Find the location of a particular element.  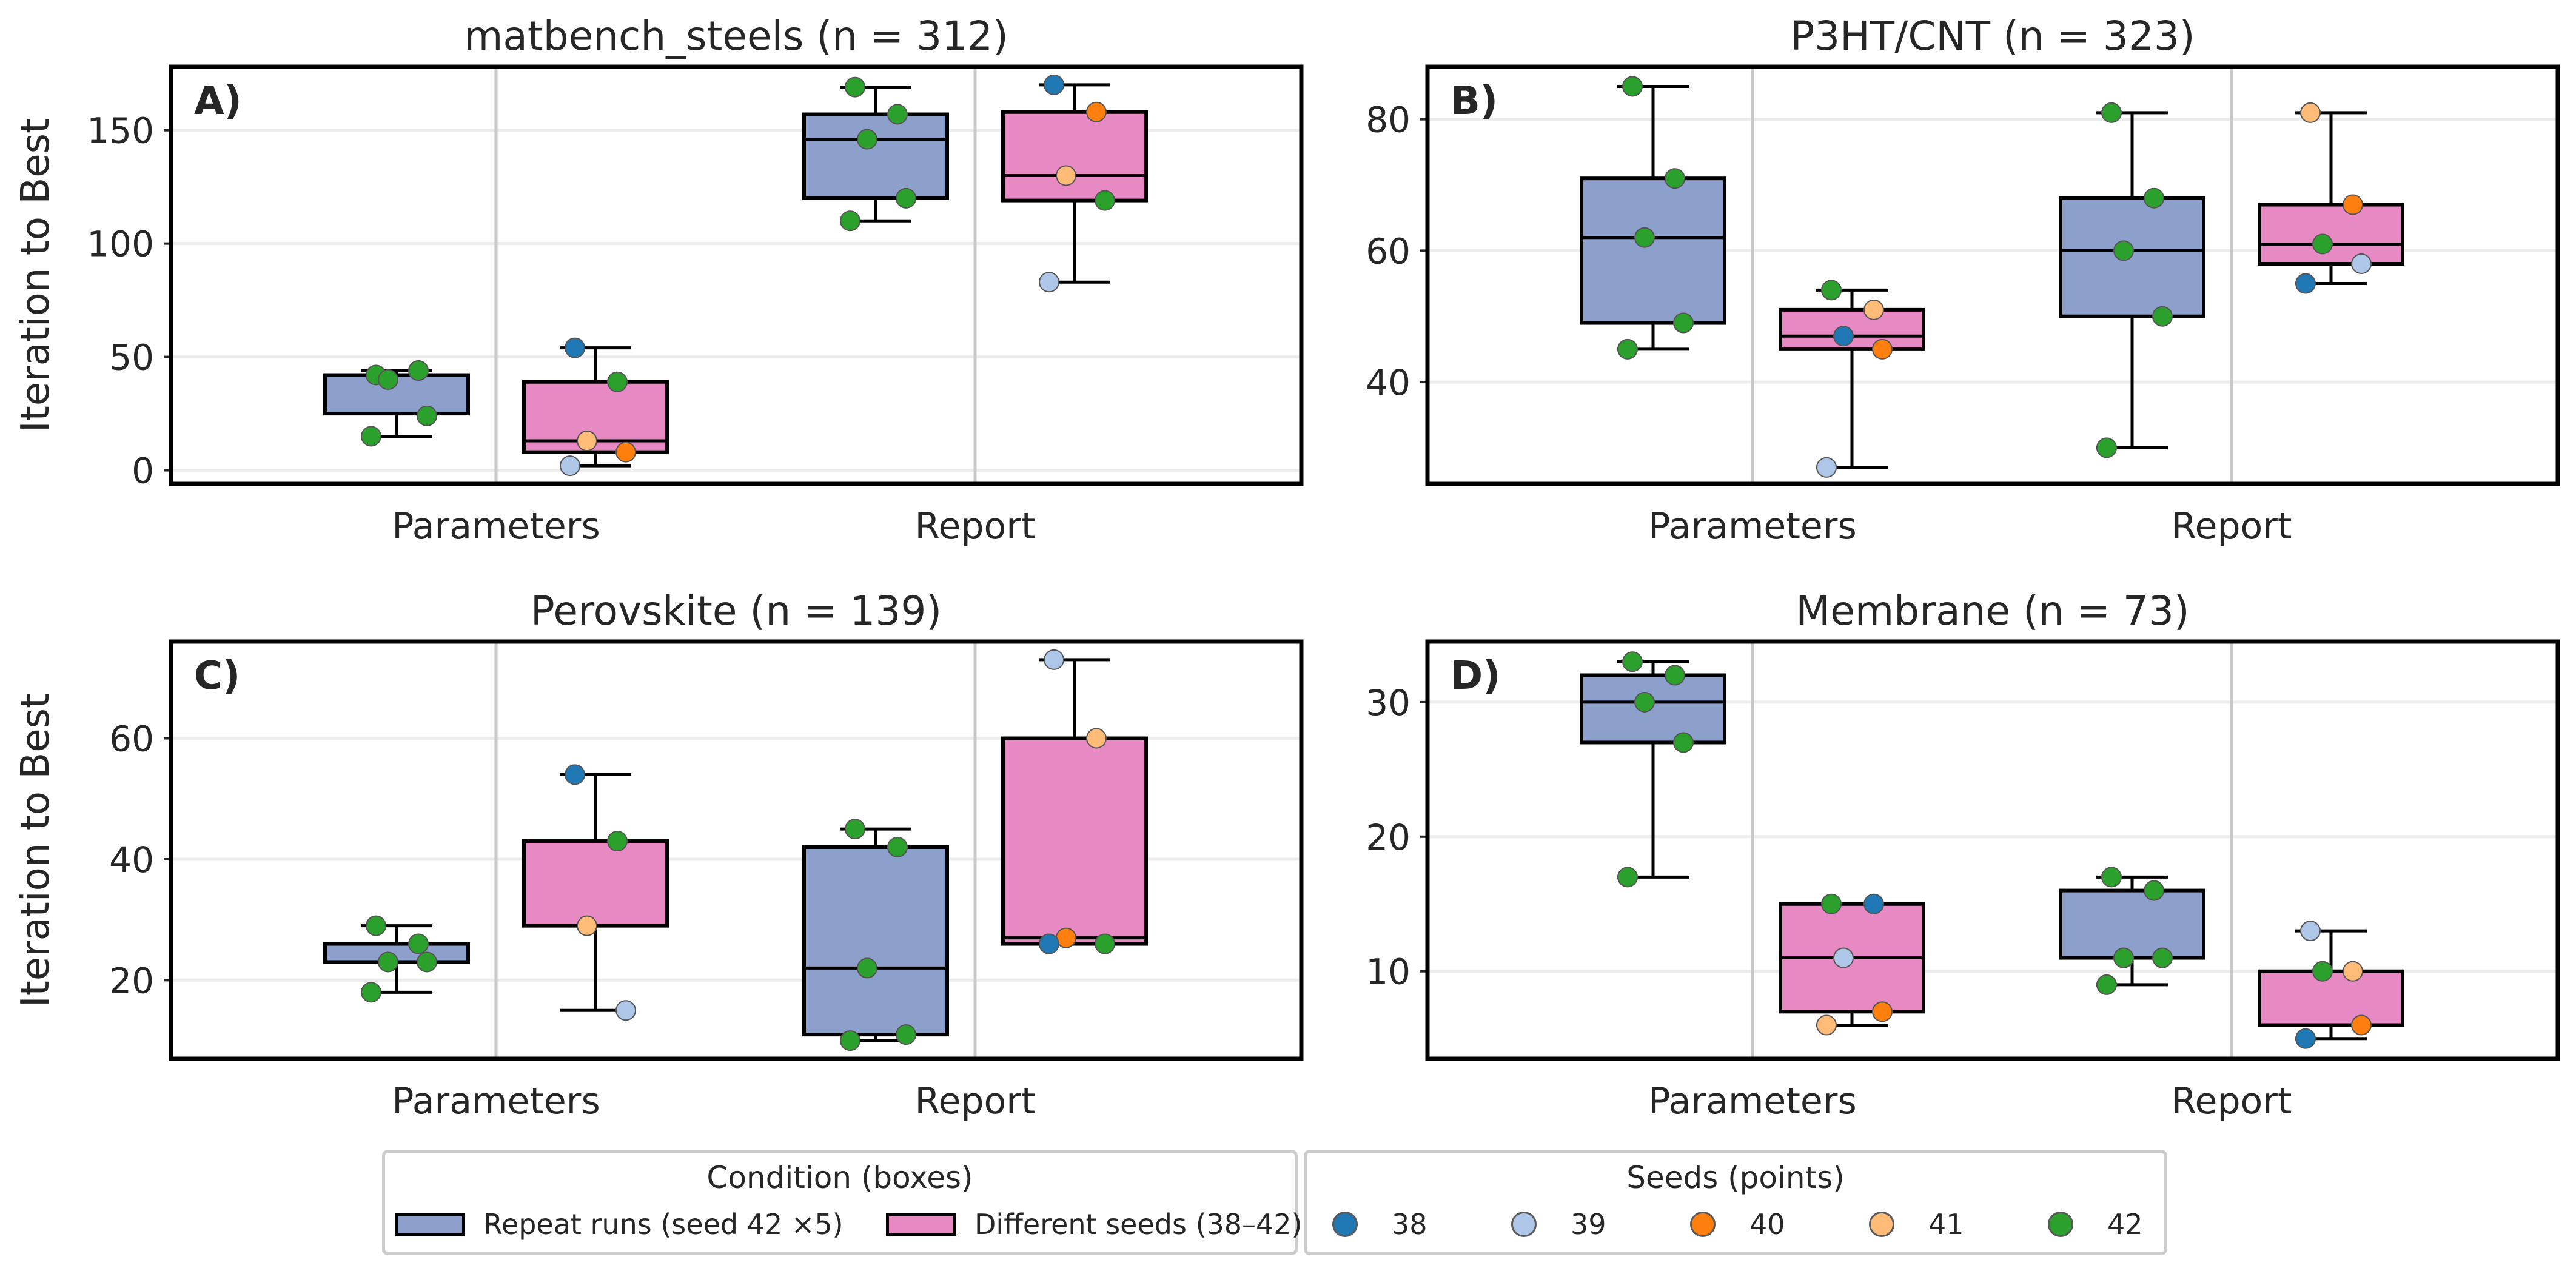

panel-label: A) is located at coordinates (218, 102).